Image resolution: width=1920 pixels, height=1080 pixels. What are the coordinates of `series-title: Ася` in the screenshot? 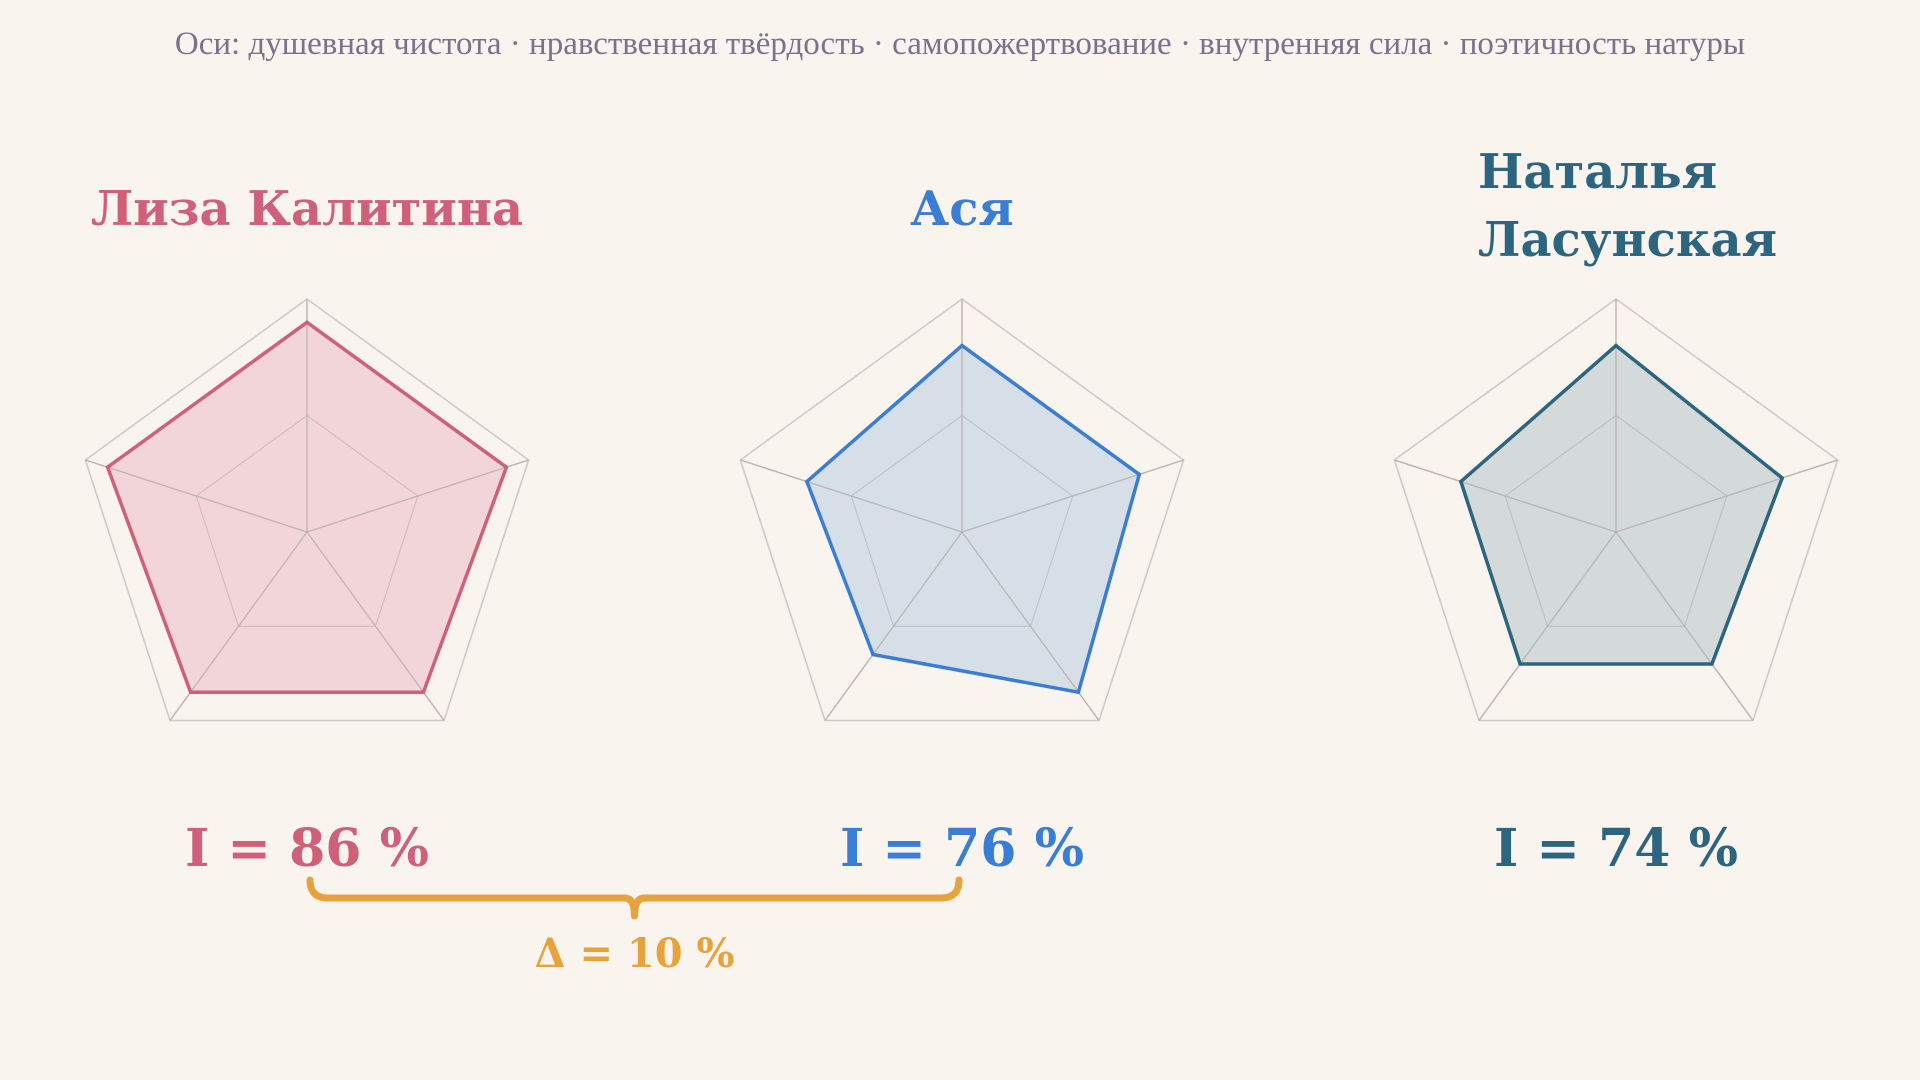 It's located at (962, 209).